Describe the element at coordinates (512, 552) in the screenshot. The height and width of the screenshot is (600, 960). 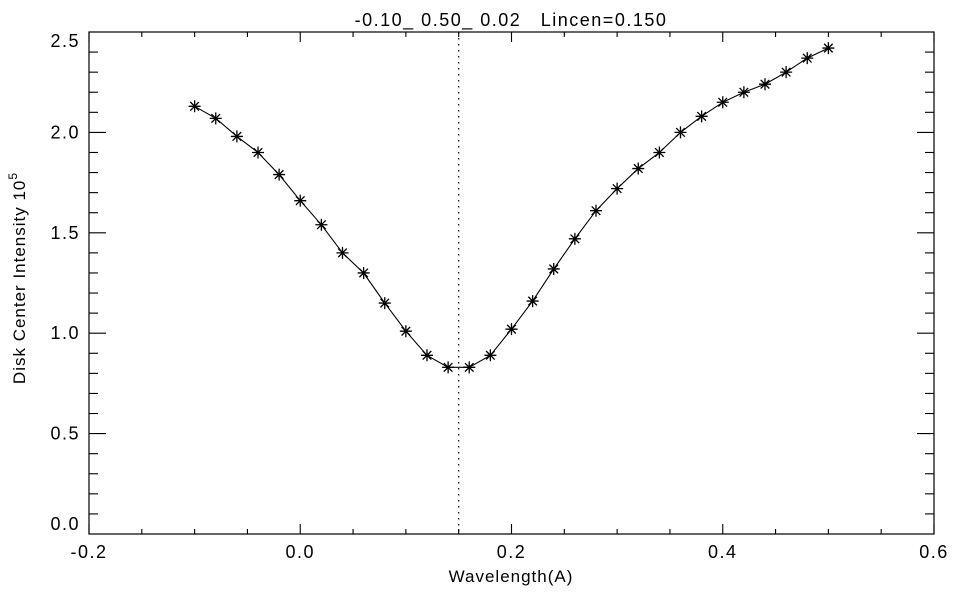
I see `x-tick-label: 0.2` at that location.